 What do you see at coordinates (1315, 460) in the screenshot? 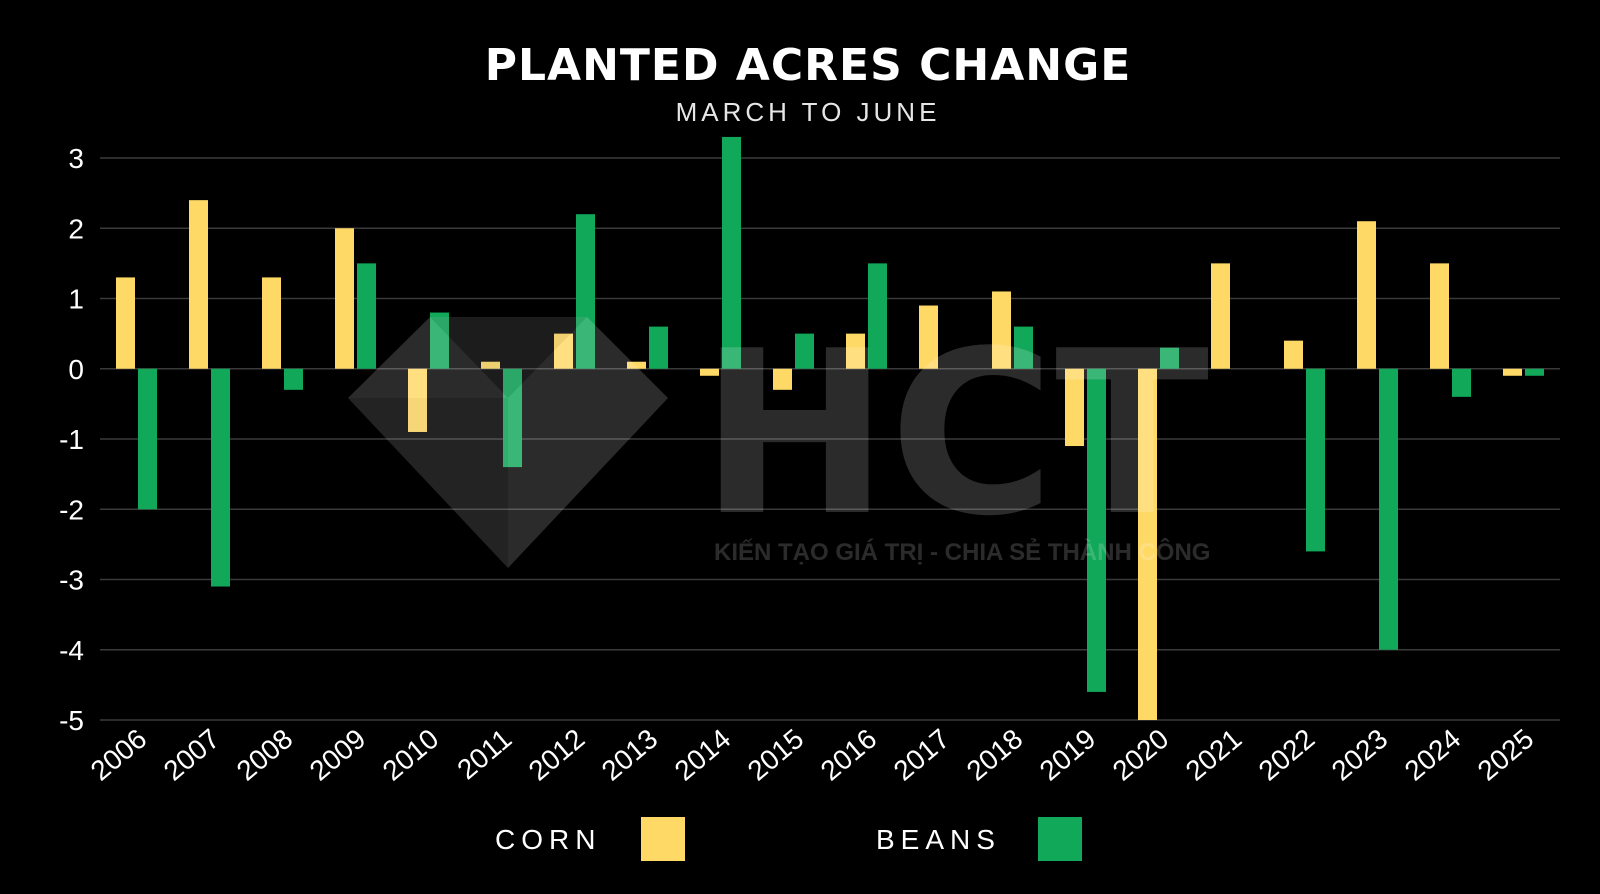
I see `bar-beans-2022` at bounding box center [1315, 460].